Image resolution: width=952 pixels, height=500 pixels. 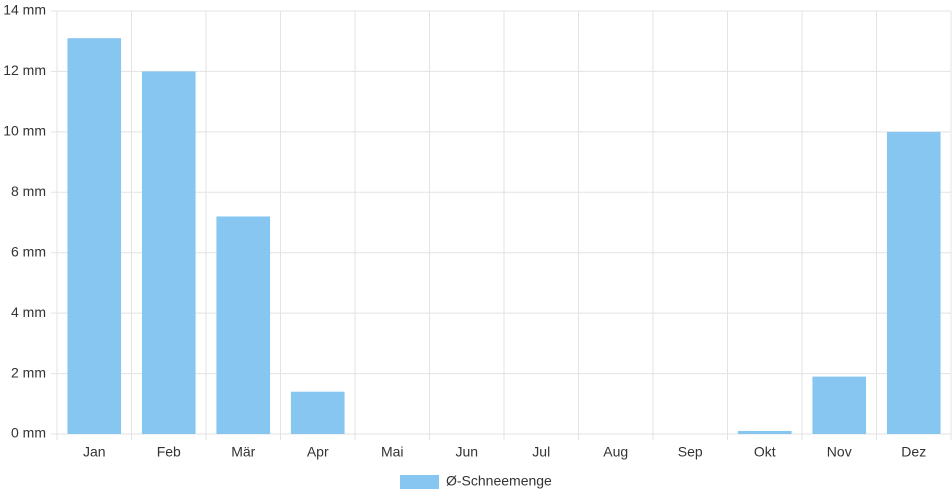 What do you see at coordinates (466, 452) in the screenshot?
I see `x-tick-label: Jun` at bounding box center [466, 452].